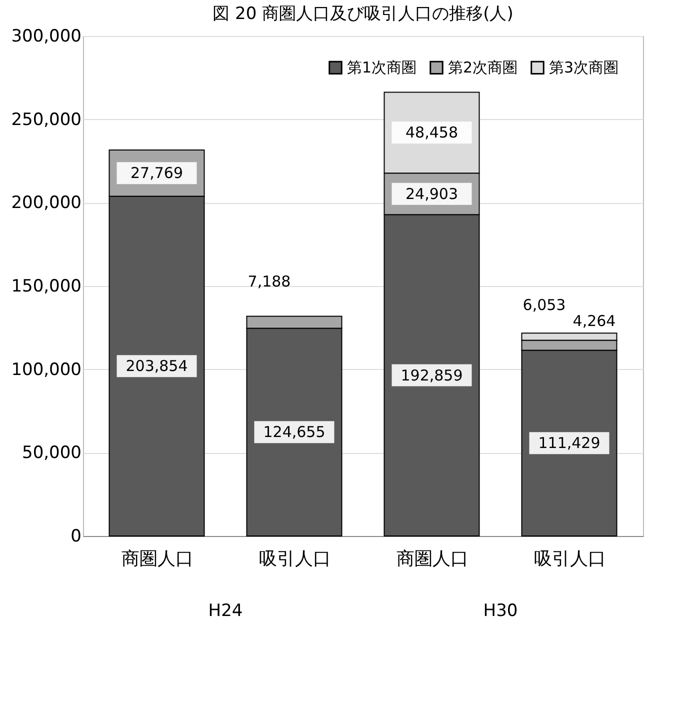  Describe the element at coordinates (294, 432) in the screenshot. I see `data-label: 124,655` at that location.